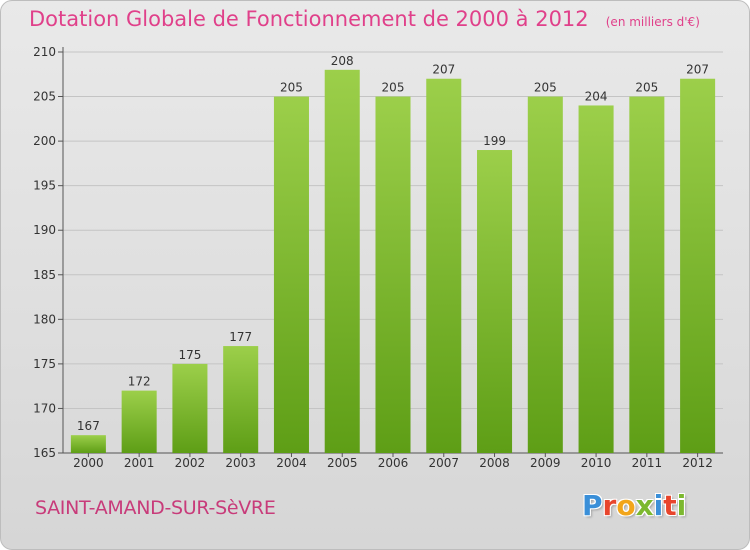 The image size is (750, 550). Describe the element at coordinates (647, 275) in the screenshot. I see `bar-2011` at that location.